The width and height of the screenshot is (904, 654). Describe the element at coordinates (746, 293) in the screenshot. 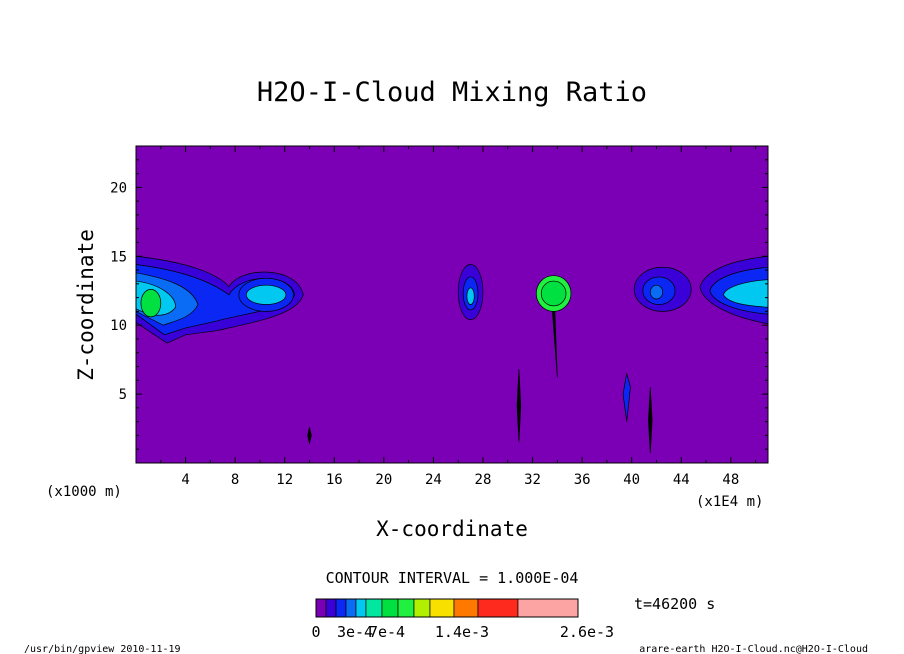

I see `cloud-right-core` at that location.